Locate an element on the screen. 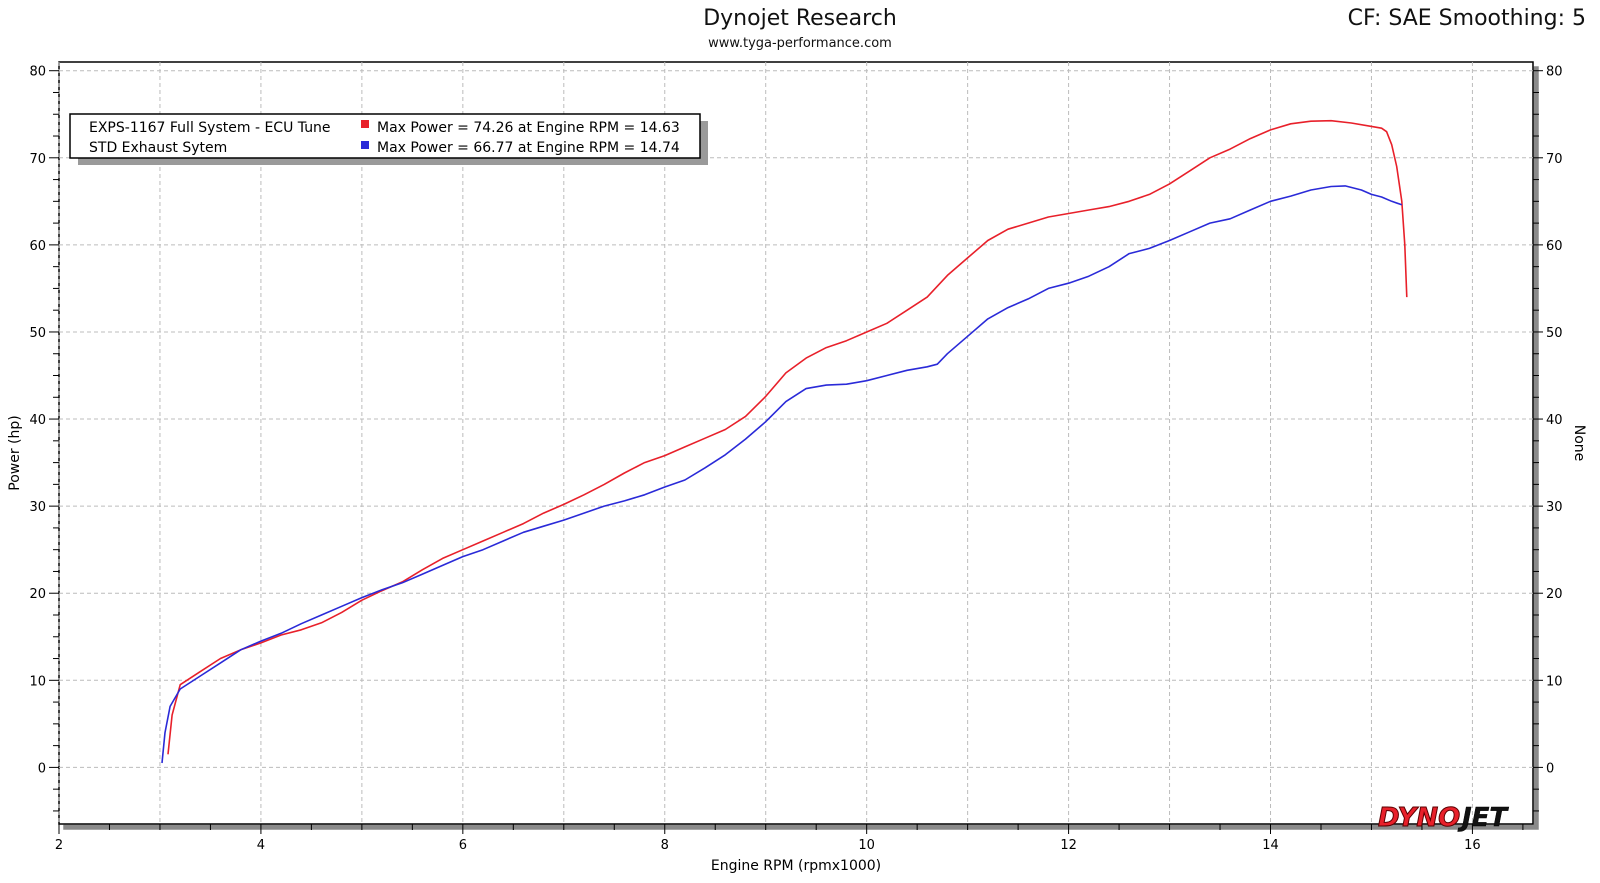  y-tick-label-left: 20 is located at coordinates (37, 594).